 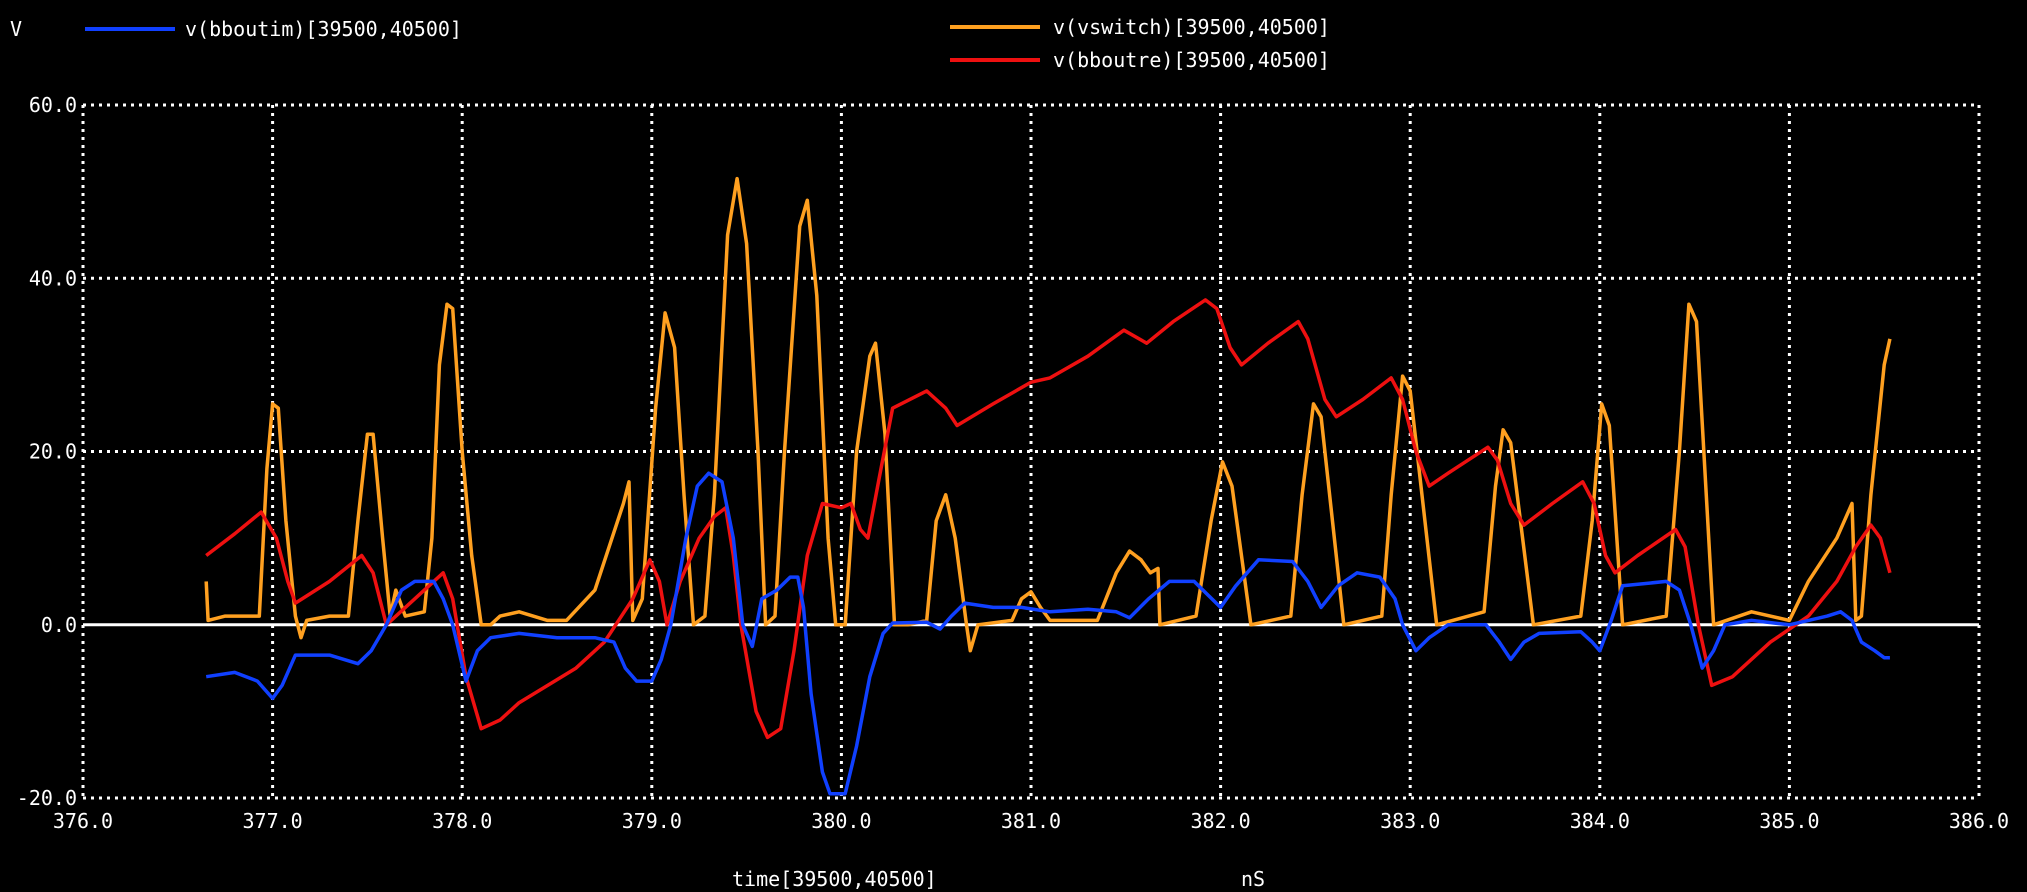 I want to click on x-tick-label: 384.0, so click(x=1600, y=821).